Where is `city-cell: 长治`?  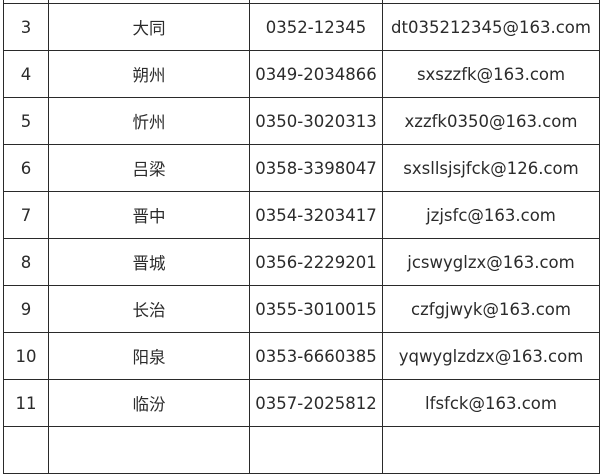 city-cell: 长治 is located at coordinates (149, 309).